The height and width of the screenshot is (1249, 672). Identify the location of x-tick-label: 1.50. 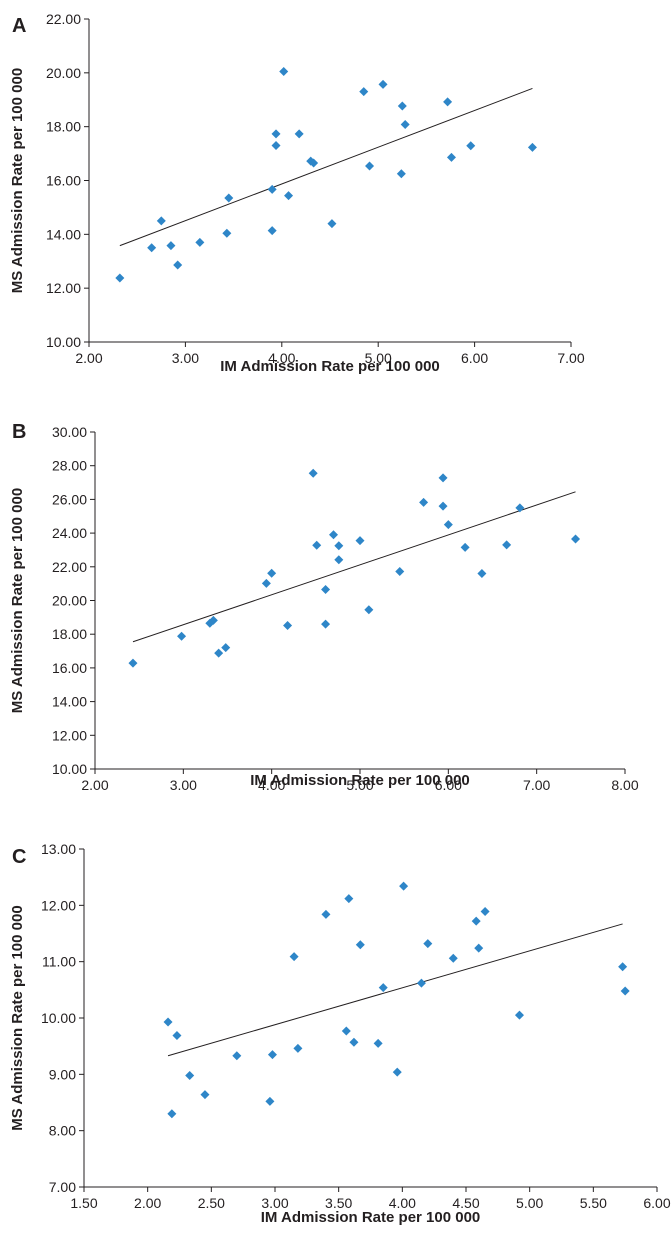
(83, 1203).